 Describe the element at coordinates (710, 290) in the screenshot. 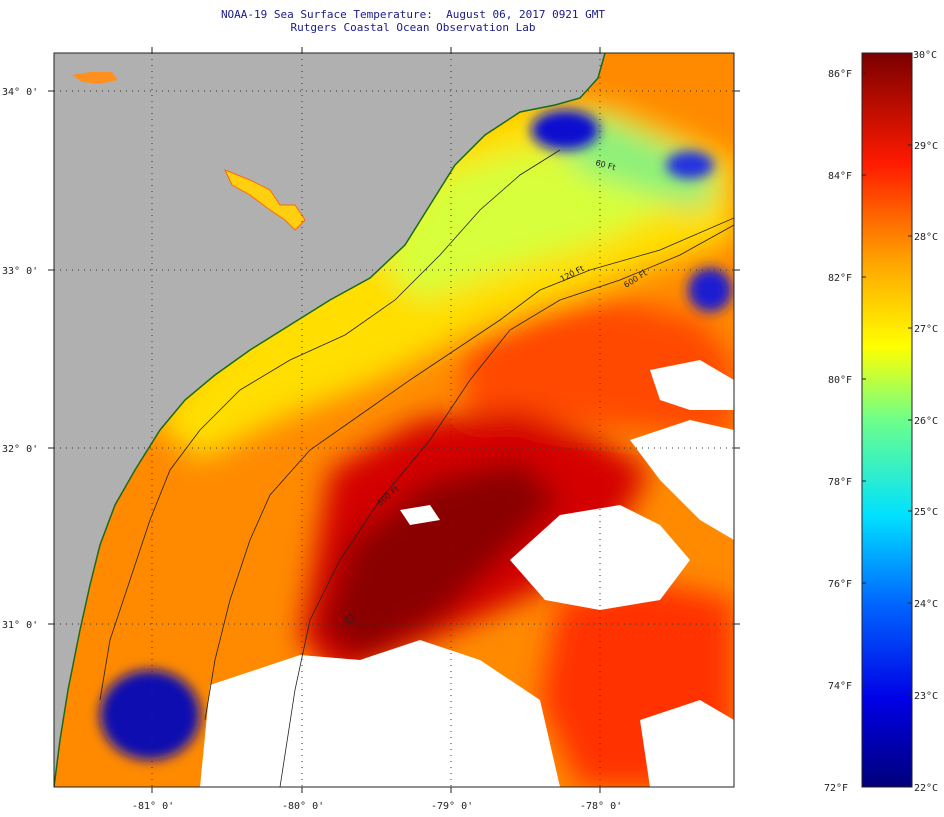

I see `cold-patch-e` at that location.